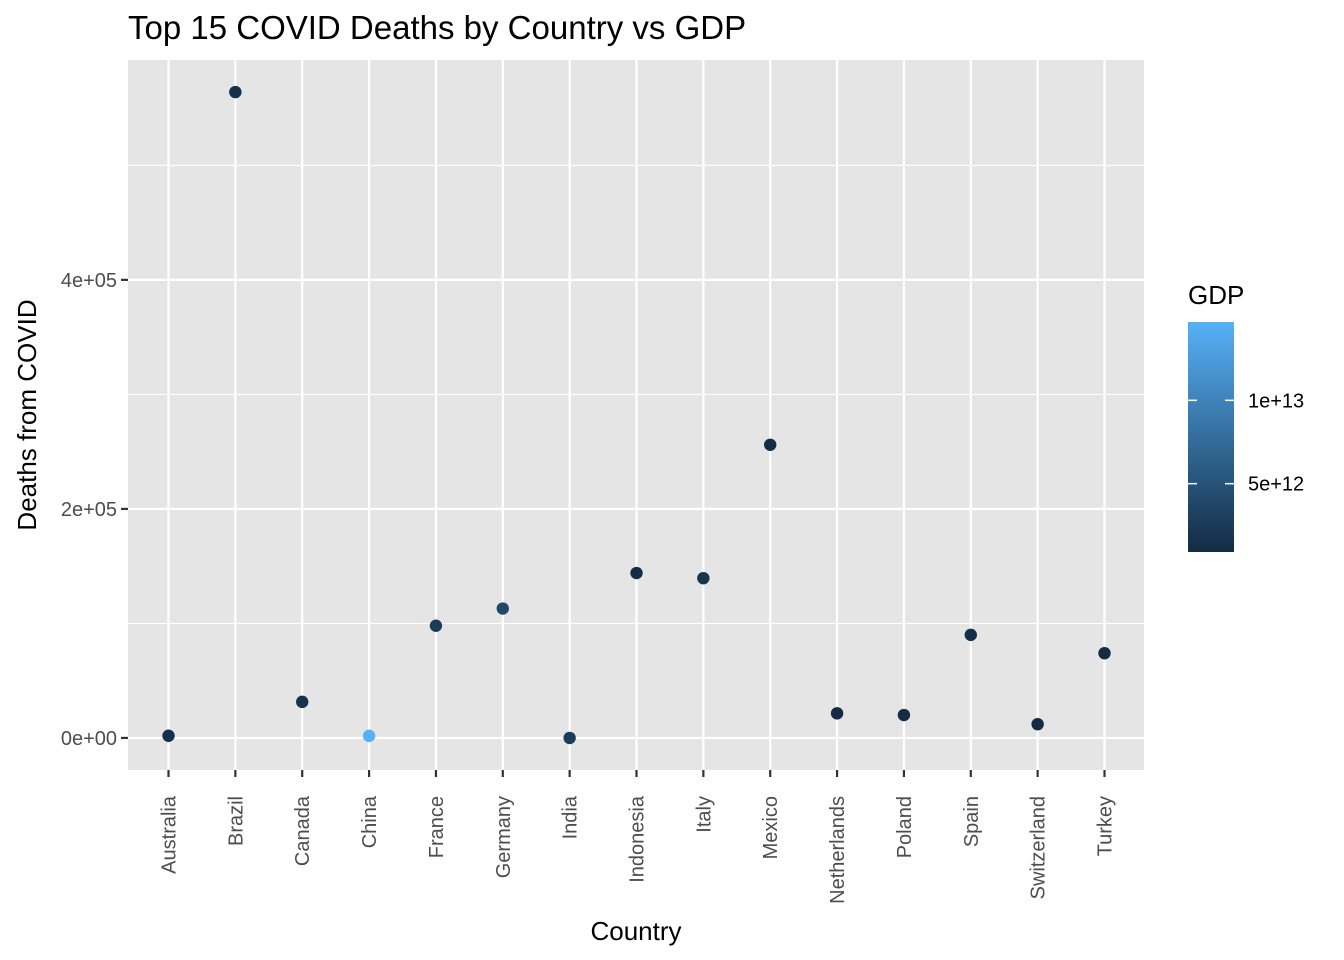  Describe the element at coordinates (1276, 485) in the screenshot. I see `legend-tick-label: 5e+12` at that location.